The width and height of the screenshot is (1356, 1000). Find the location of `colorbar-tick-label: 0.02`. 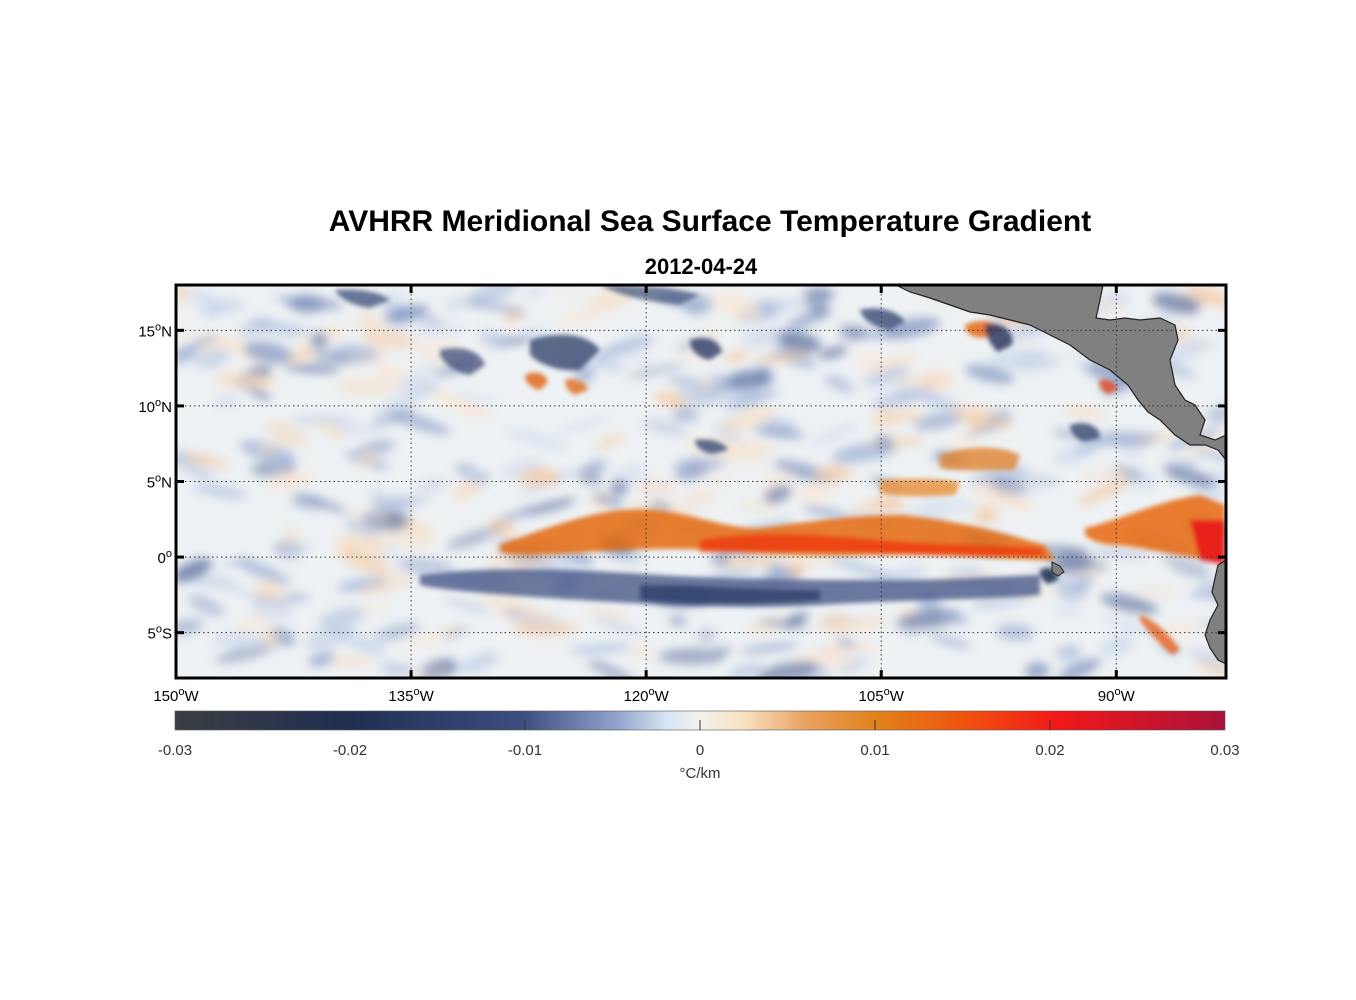

colorbar-tick-label: 0.02 is located at coordinates (1049, 750).